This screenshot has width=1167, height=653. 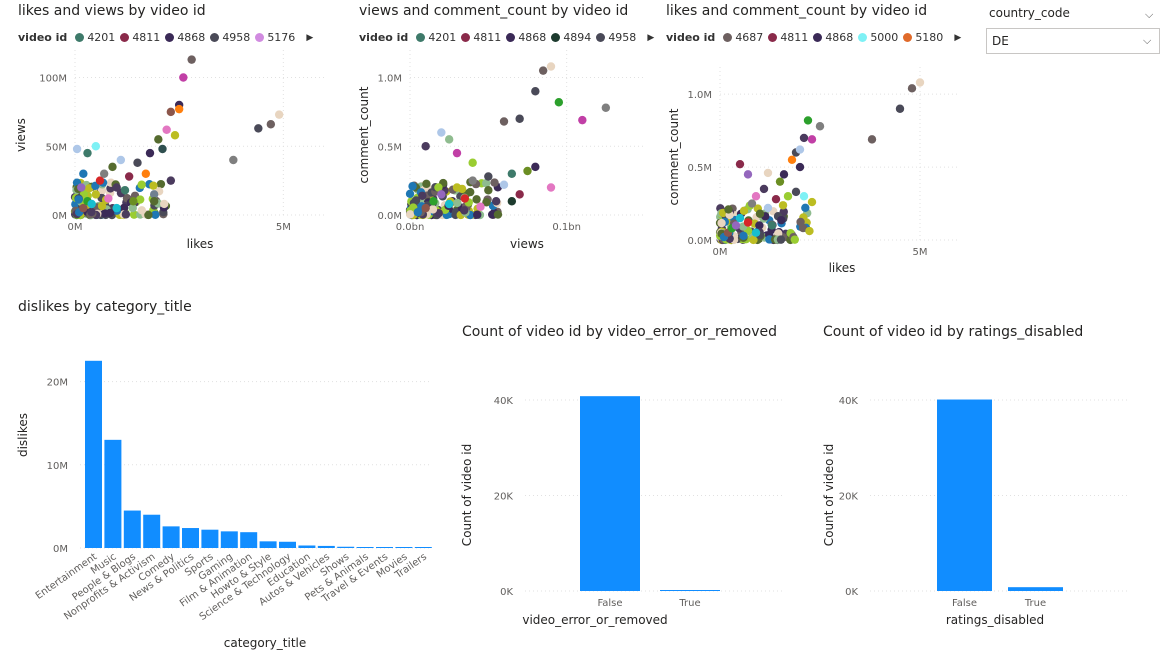 I want to click on country-code-dropdown: DE ⌵, so click(x=1073, y=41).